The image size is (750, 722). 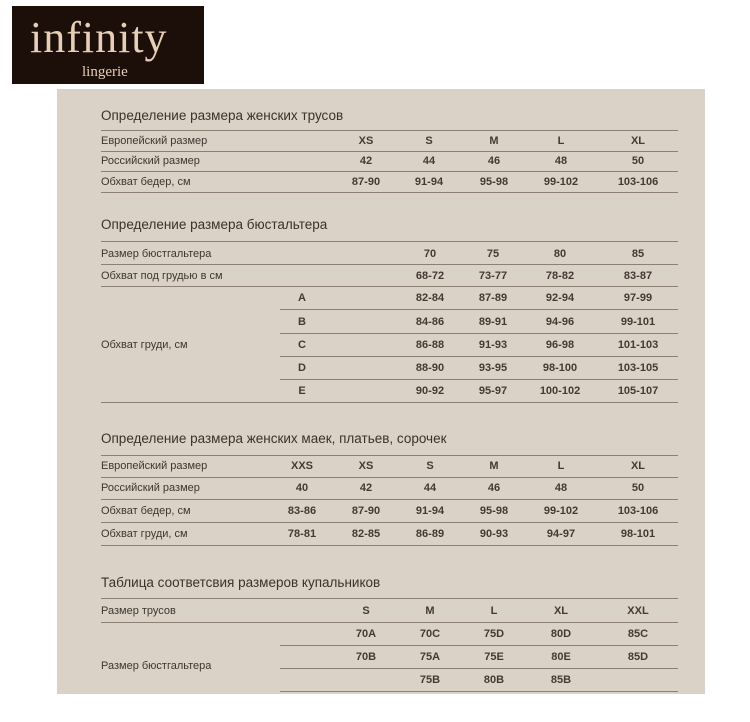 What do you see at coordinates (638, 368) in the screenshot?
I see `table-cell: 103-105` at bounding box center [638, 368].